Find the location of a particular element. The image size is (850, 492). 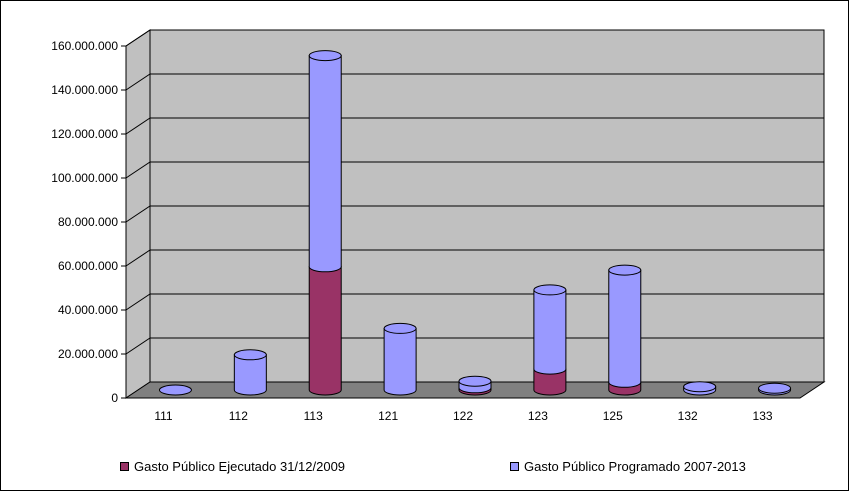

legend-item-ejecutado: Gasto Público Ejecutado 31/12/2009 is located at coordinates (232, 466).